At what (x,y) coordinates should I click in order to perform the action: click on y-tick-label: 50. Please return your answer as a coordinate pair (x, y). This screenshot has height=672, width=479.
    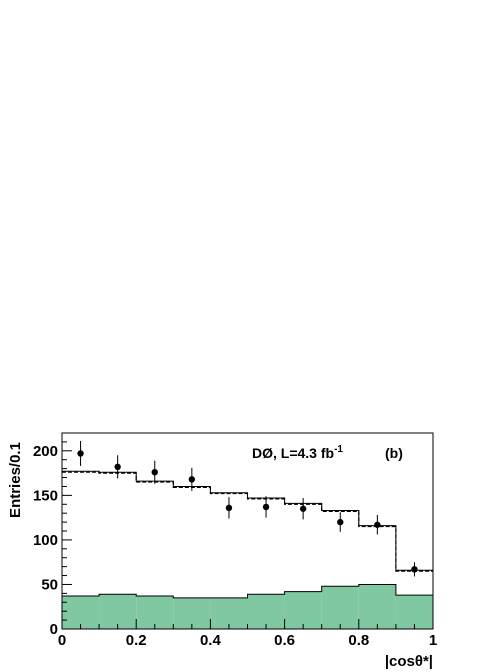
    Looking at the image, I should click on (49, 584).